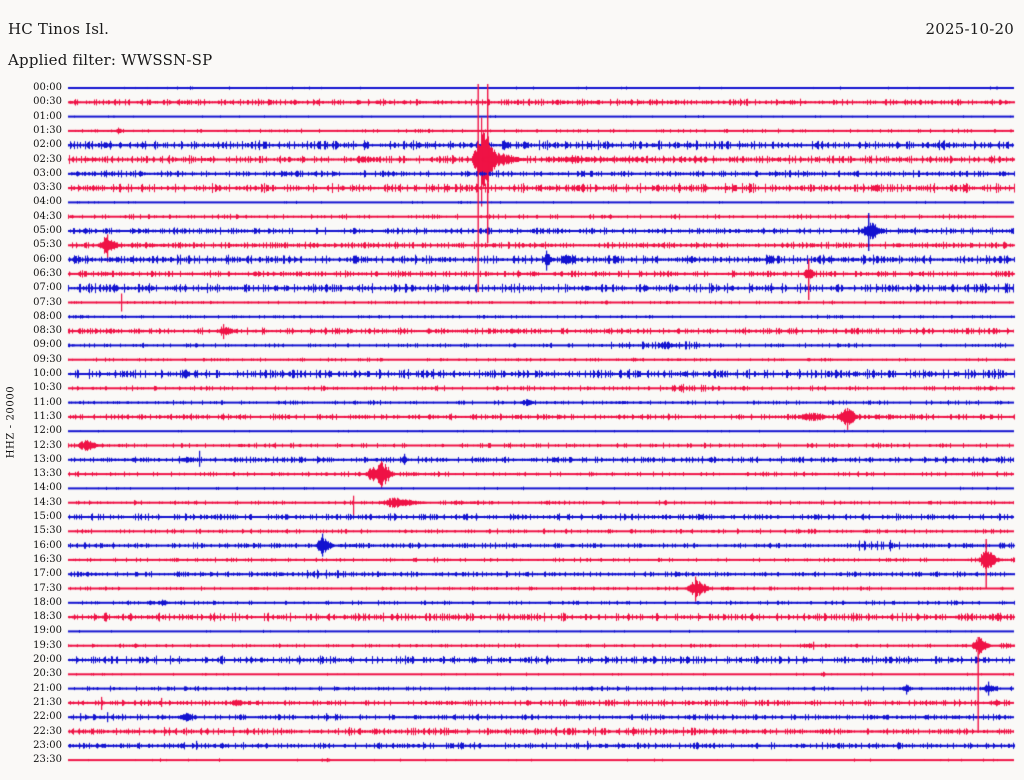 This screenshot has height=780, width=1024. What do you see at coordinates (969, 29) in the screenshot?
I see `date-label: 2025-10-20` at bounding box center [969, 29].